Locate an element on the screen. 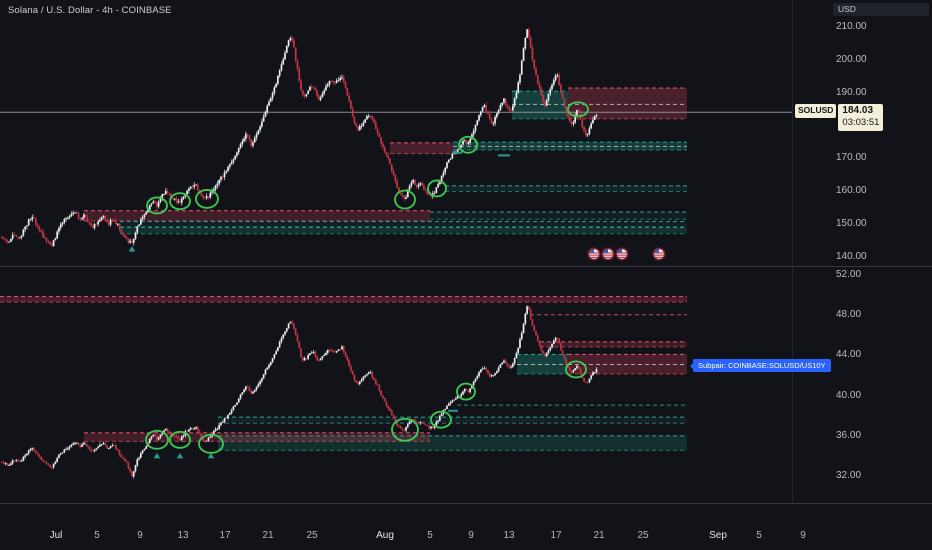  price-tick-label: 160.00 is located at coordinates (851, 191).